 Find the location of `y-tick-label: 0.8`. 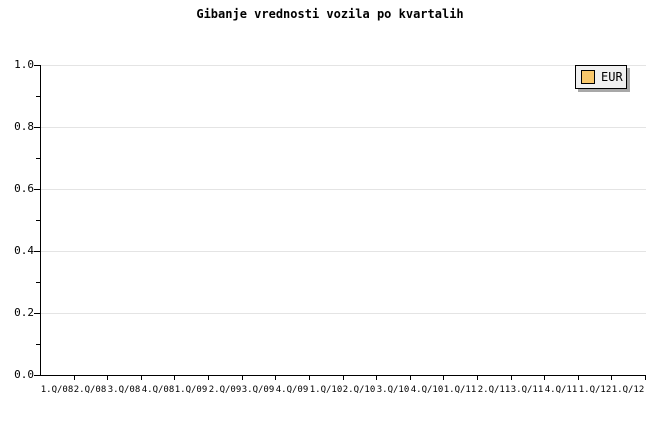

y-tick-label: 0.8 is located at coordinates (24, 126).